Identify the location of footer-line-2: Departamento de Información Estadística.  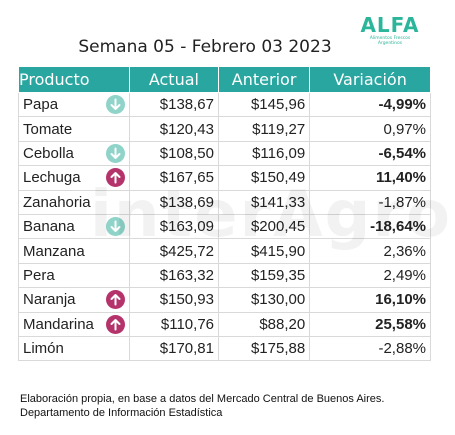
(121, 413).